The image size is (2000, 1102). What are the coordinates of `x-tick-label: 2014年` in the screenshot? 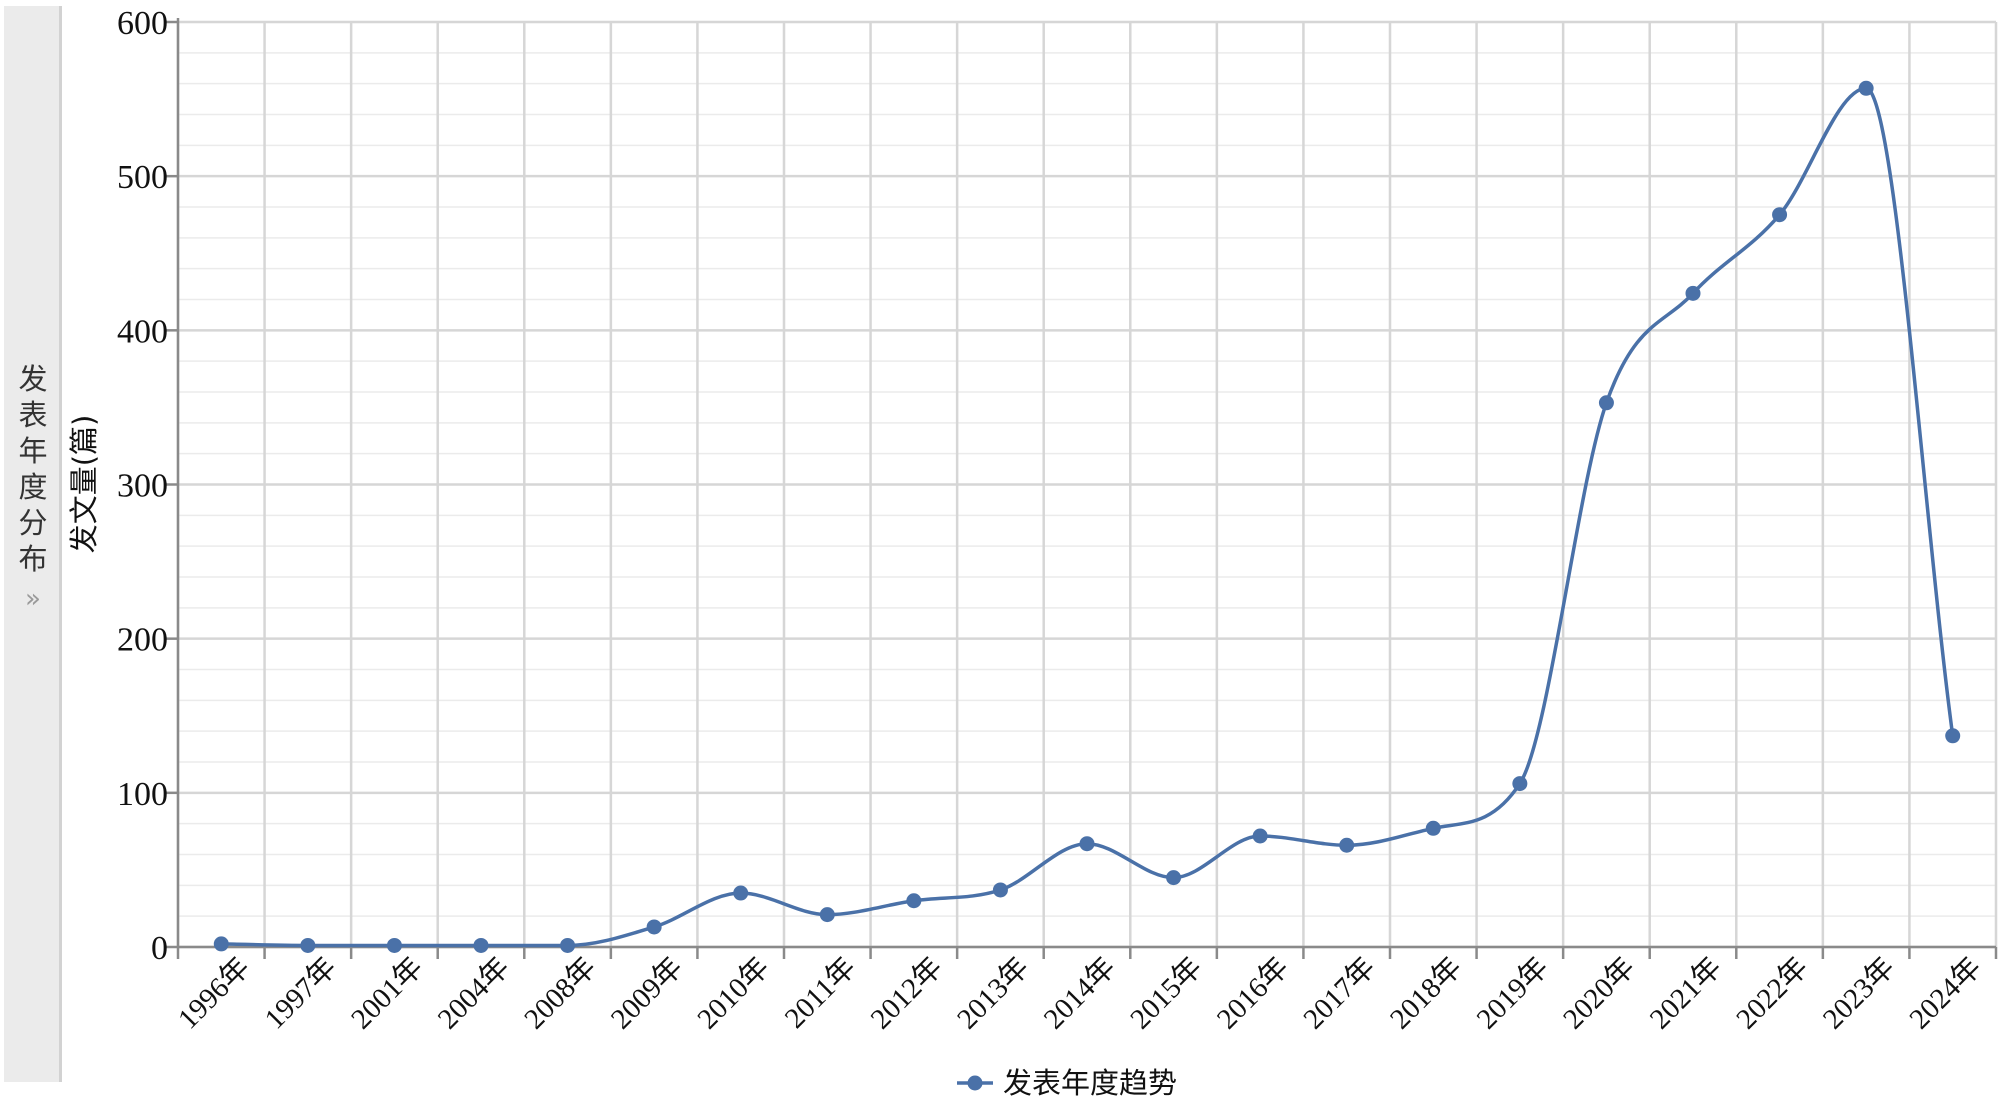 It's located at (1079, 993).